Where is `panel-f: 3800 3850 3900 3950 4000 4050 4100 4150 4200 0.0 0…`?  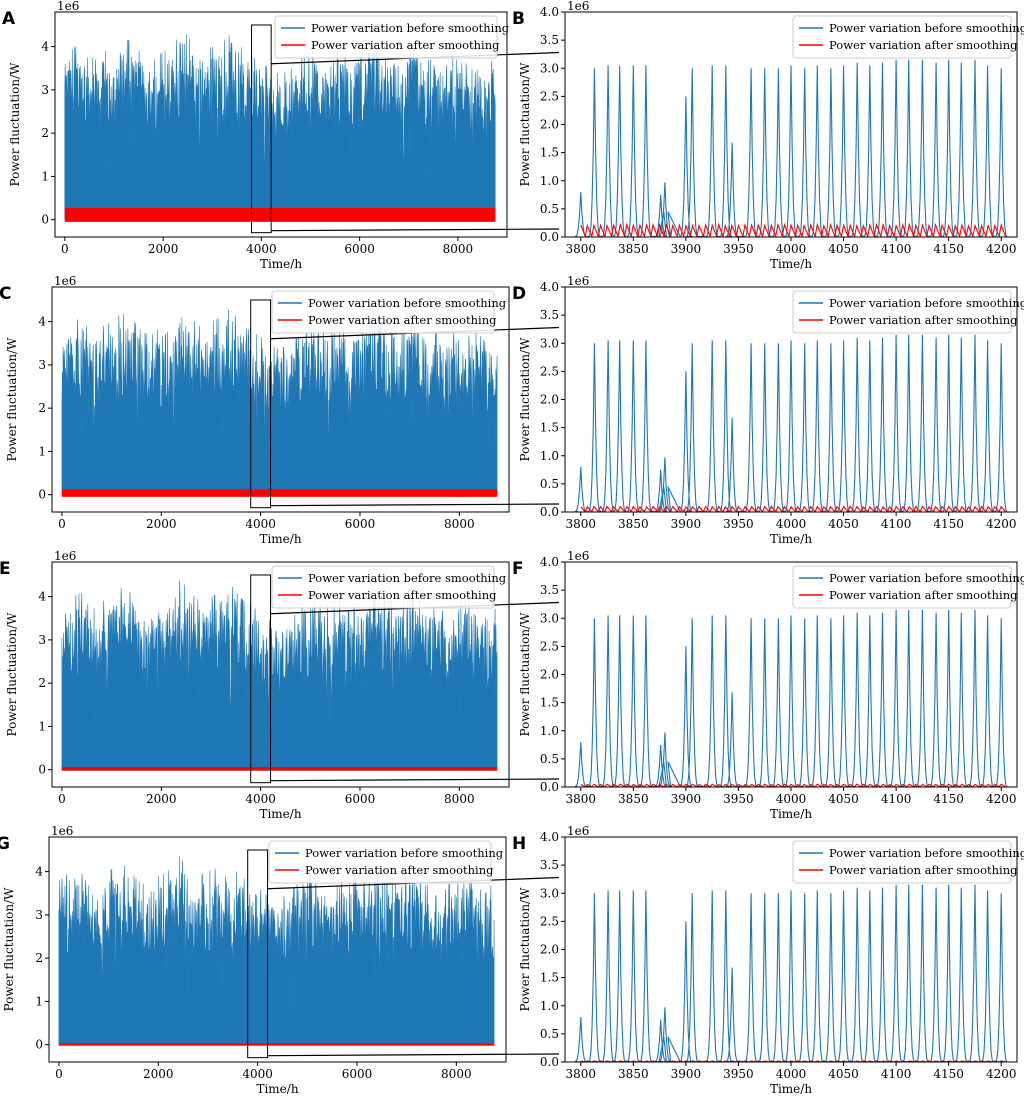
panel-f: 3800 3850 3900 3950 4000 4050 4100 4150 4200 0.0 0… is located at coordinates (768, 685).